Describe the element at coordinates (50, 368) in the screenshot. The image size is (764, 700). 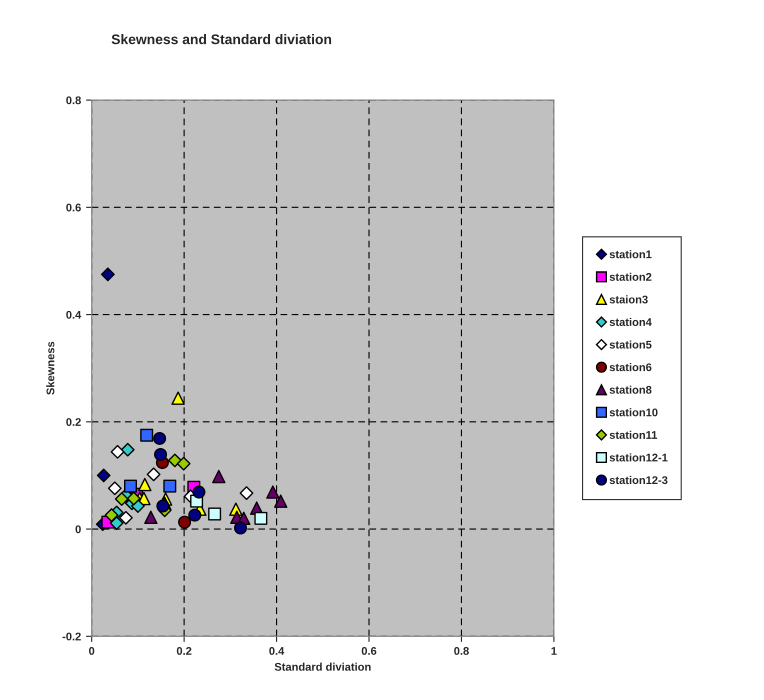
I see `y-axis-title: Skewness` at that location.